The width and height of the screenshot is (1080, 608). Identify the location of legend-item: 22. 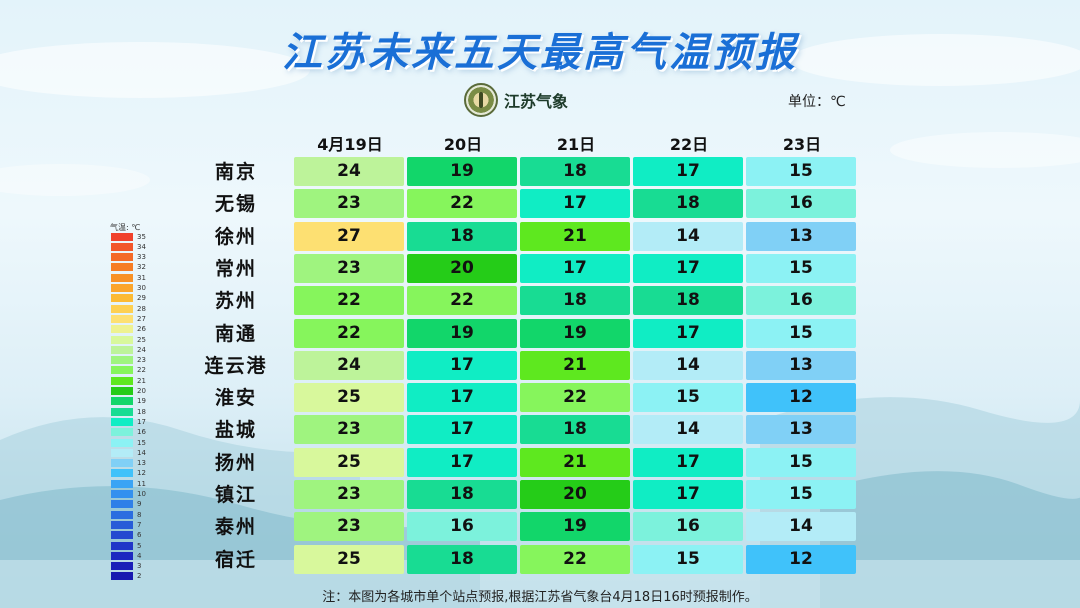
(128, 370).